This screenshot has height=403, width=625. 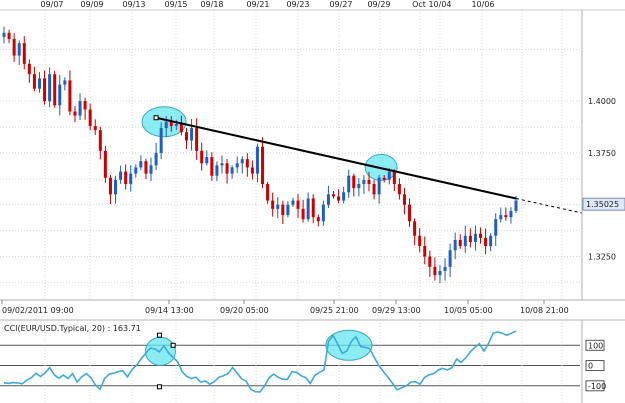 What do you see at coordinates (133, 4) in the screenshot?
I see `top-date-label: 09/13` at bounding box center [133, 4].